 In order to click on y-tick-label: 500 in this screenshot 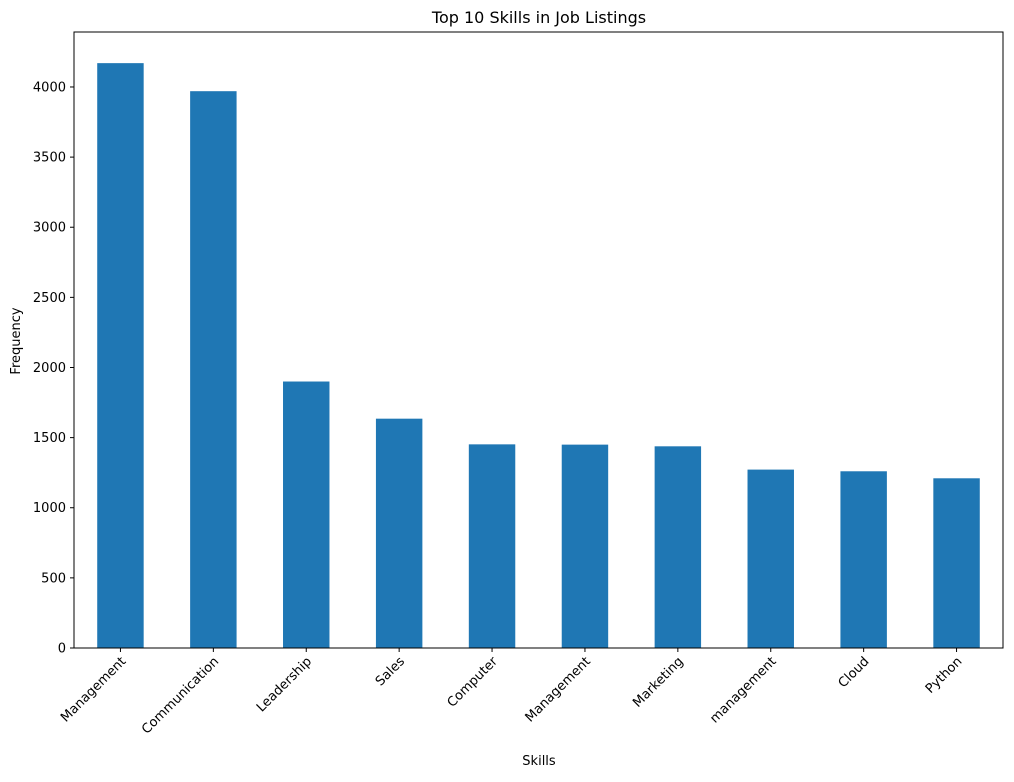, I will do `click(53, 578)`.